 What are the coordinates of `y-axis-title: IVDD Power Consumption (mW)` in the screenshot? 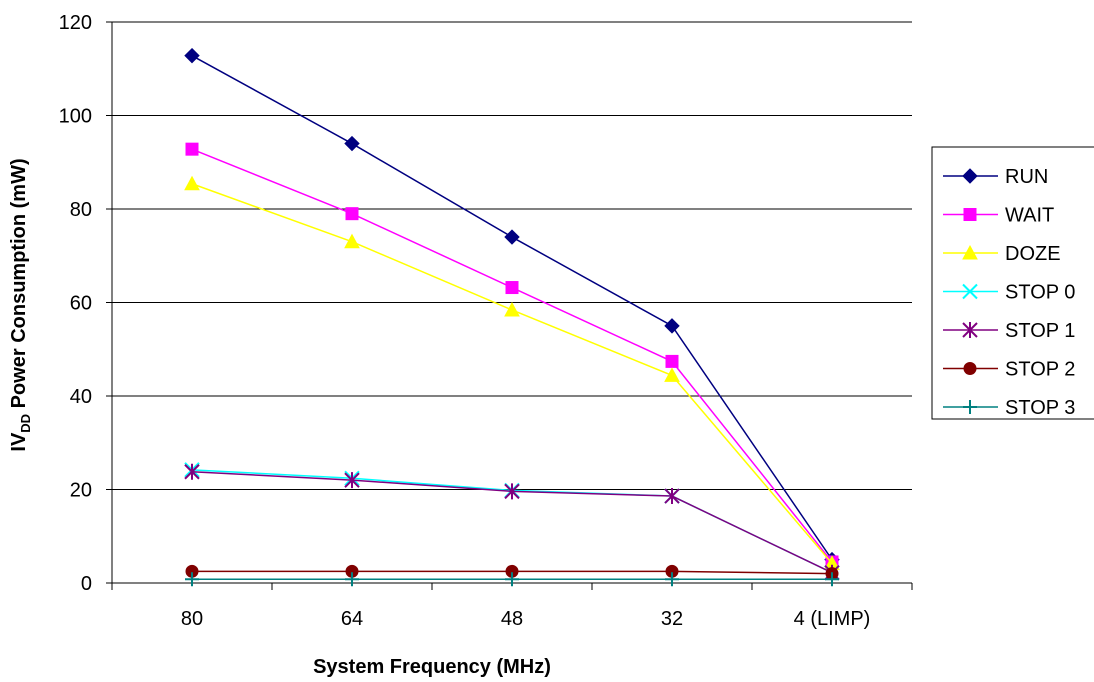 It's located at (20, 304).